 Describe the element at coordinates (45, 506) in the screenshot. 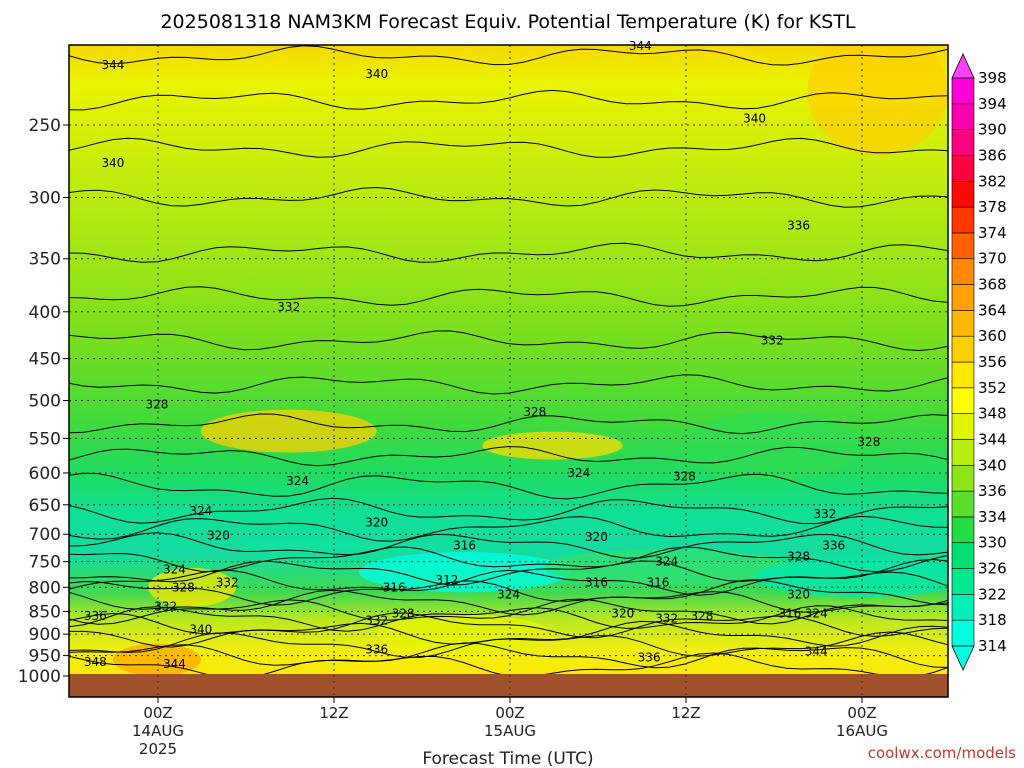

I see `y-tick-label-8: 650` at that location.